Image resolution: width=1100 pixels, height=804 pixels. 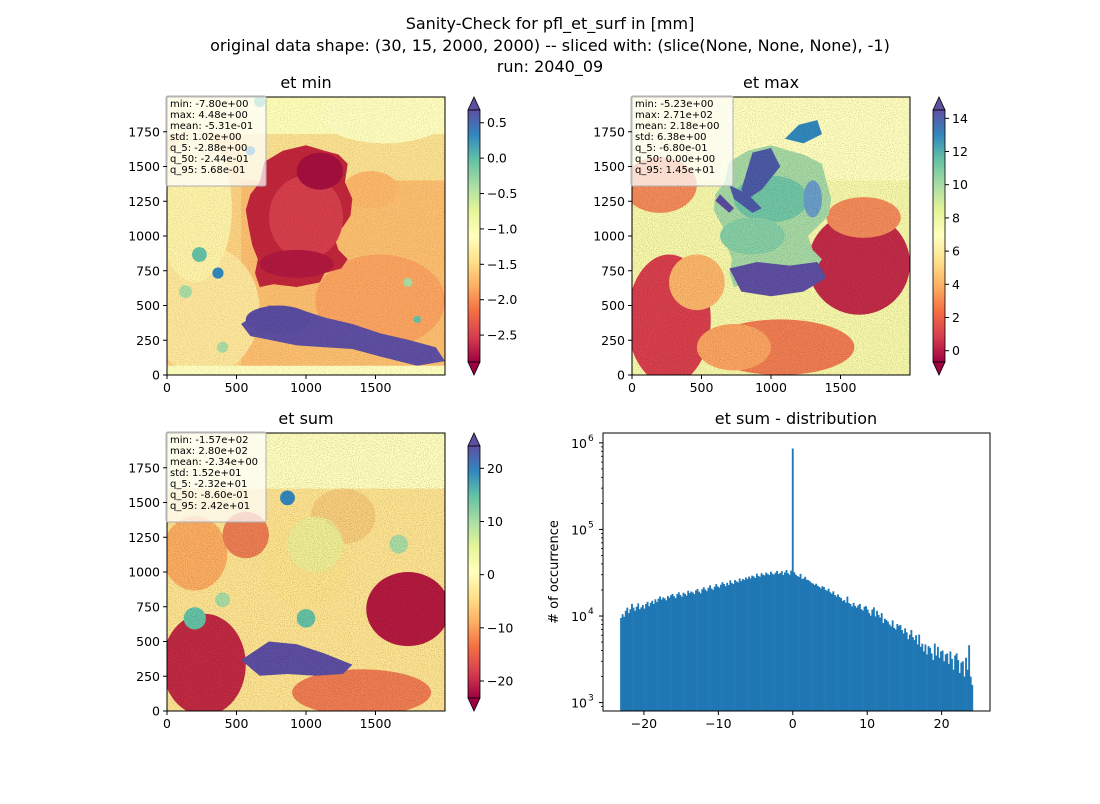 What do you see at coordinates (671, 137) in the screenshot?
I see `stat-line: std: 6.38e+00` at bounding box center [671, 137].